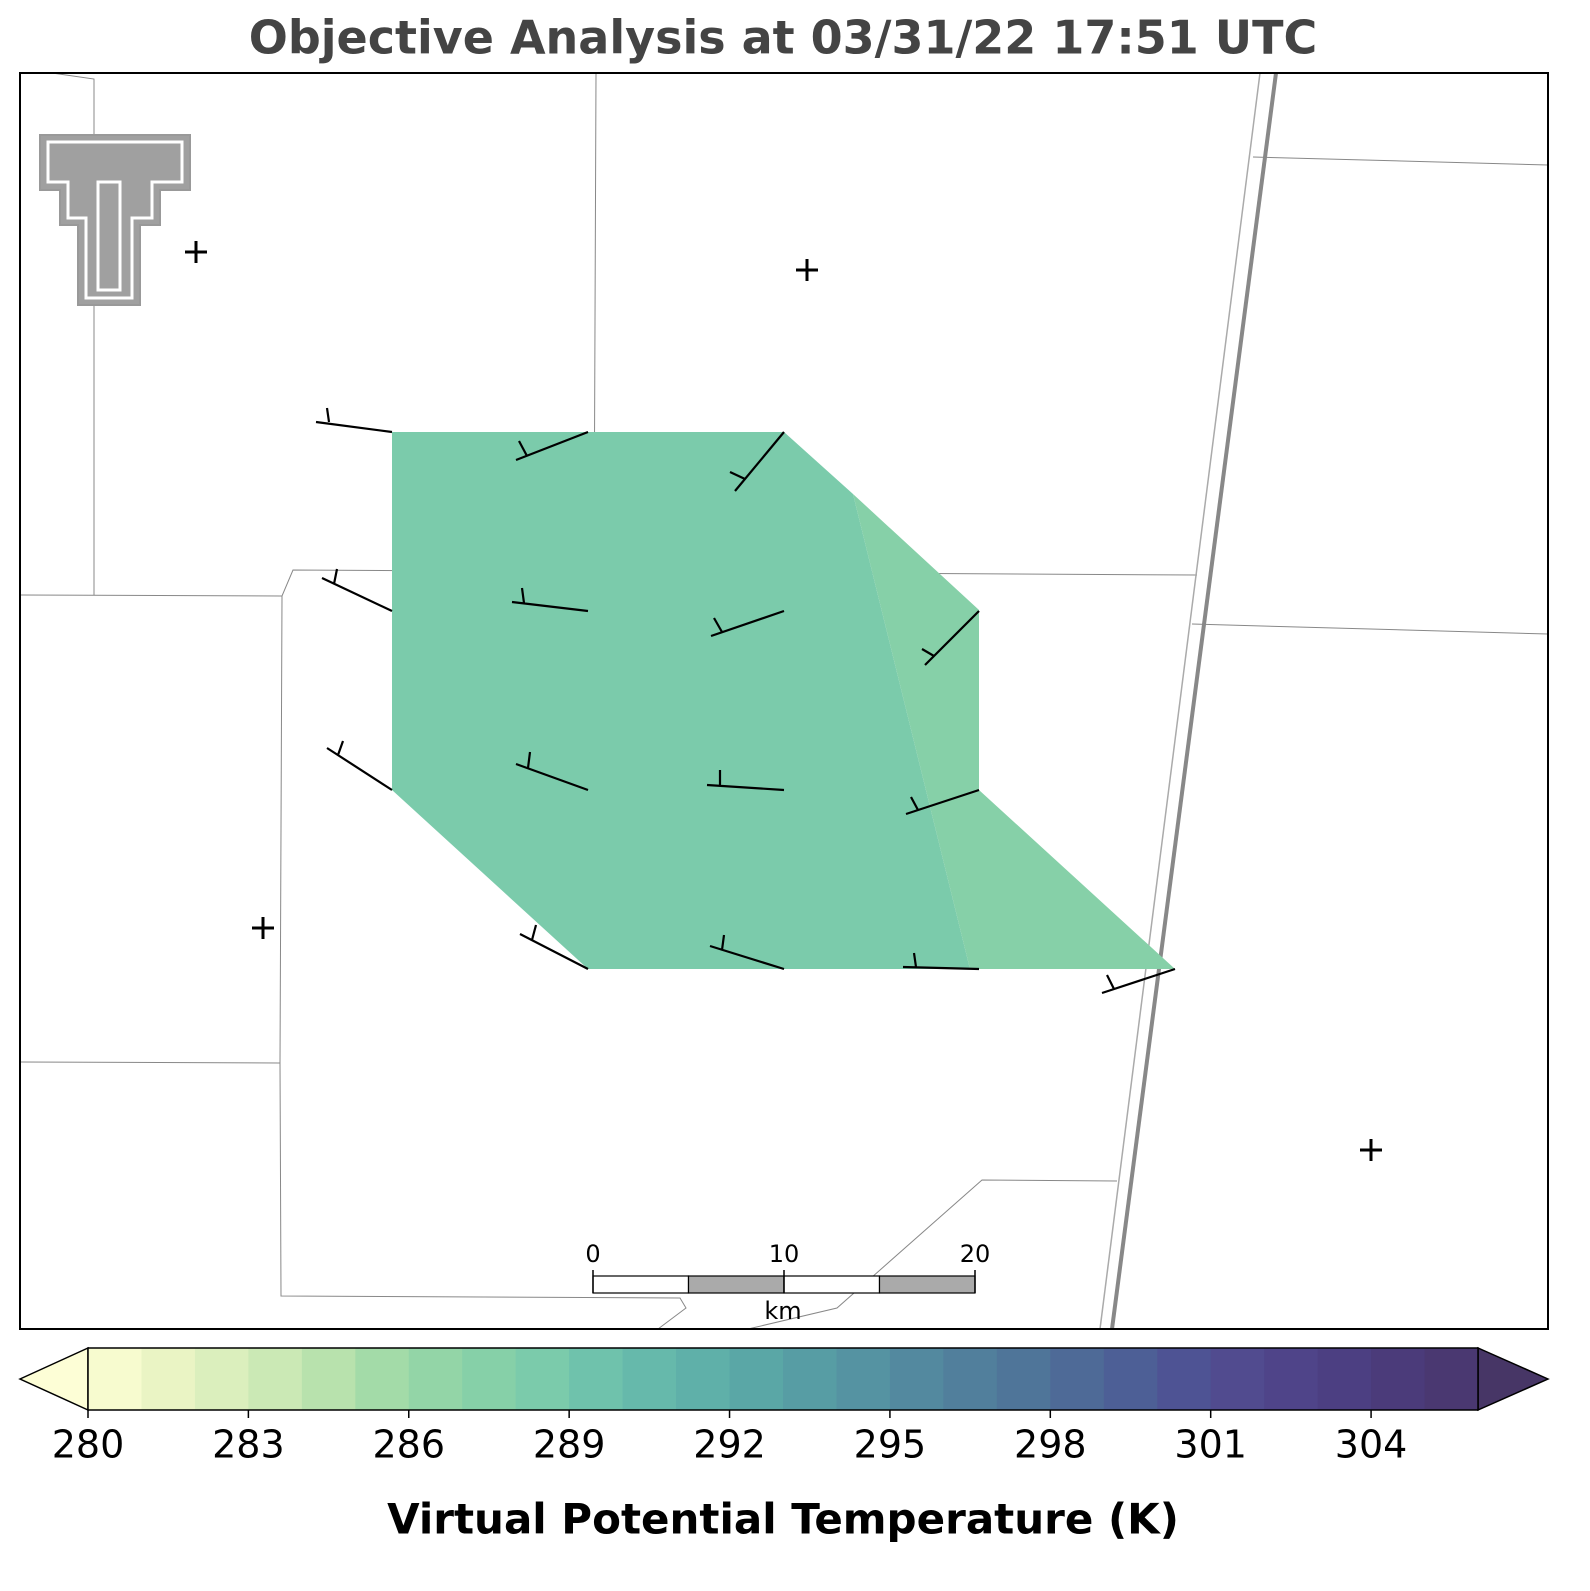 The image size is (1590, 1591). What do you see at coordinates (1050, 1445) in the screenshot?
I see `colorbar-tick-label: 298` at bounding box center [1050, 1445].